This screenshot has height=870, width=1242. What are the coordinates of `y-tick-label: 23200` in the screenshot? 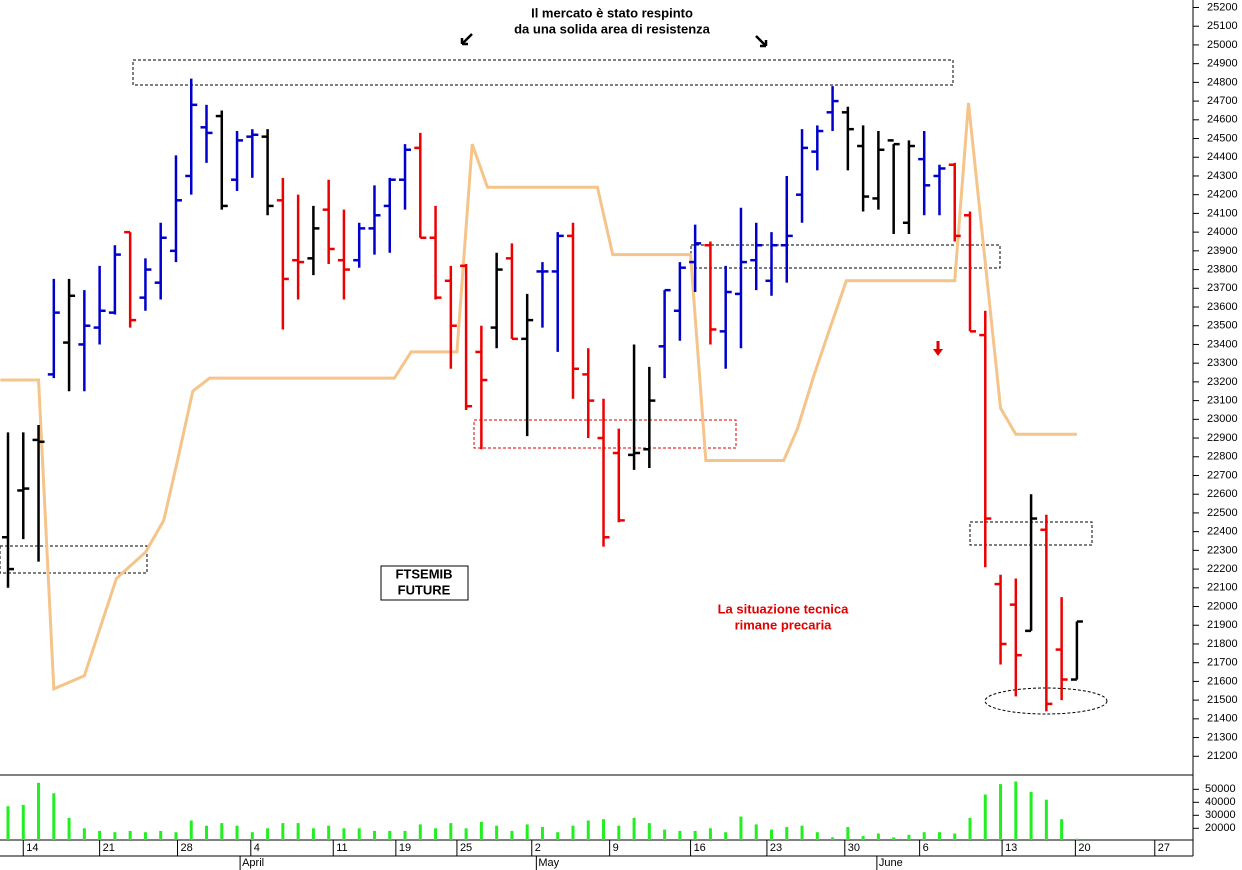 It's located at (1222, 382).